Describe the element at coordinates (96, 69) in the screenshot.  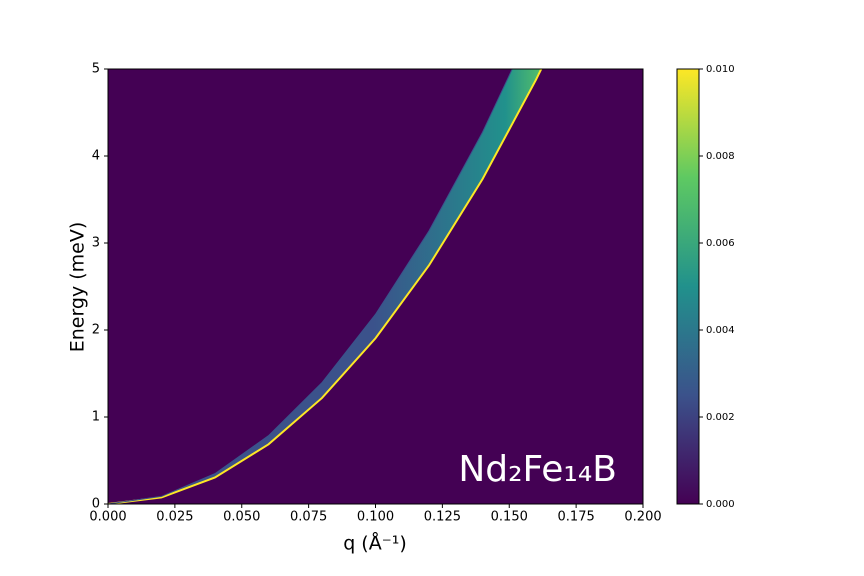
I see `y-tick-label: 5` at that location.